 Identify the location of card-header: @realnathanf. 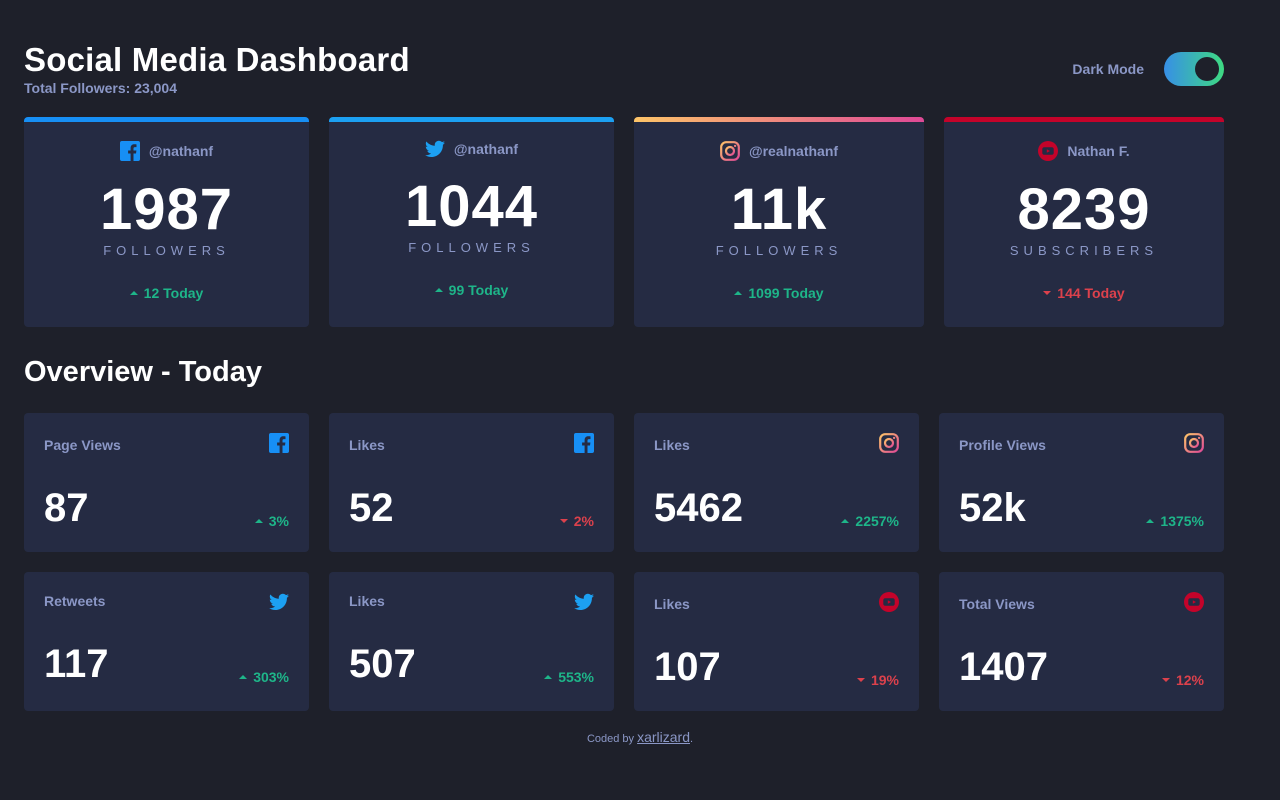
(779, 151).